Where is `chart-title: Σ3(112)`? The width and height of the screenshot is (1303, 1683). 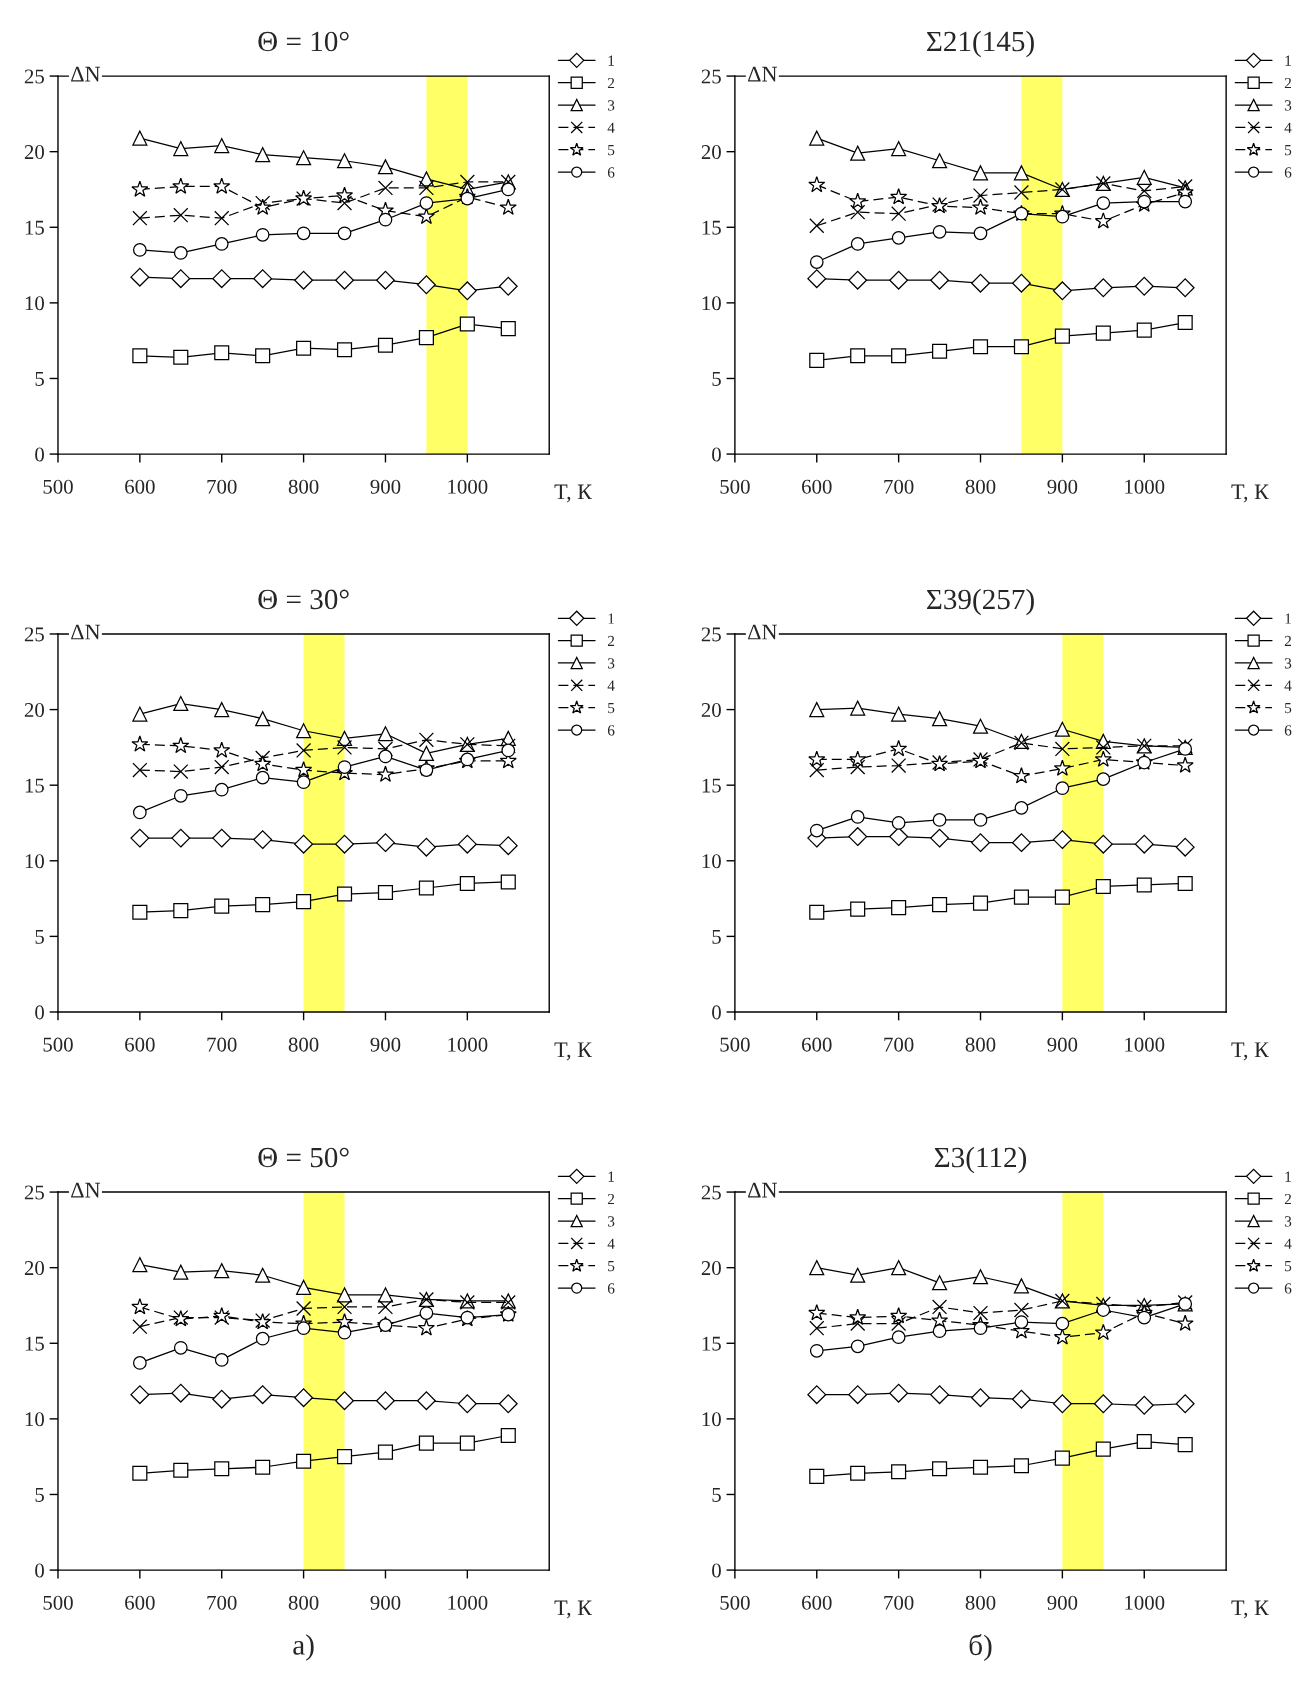
chart-title: Σ3(112) is located at coordinates (980, 1160).